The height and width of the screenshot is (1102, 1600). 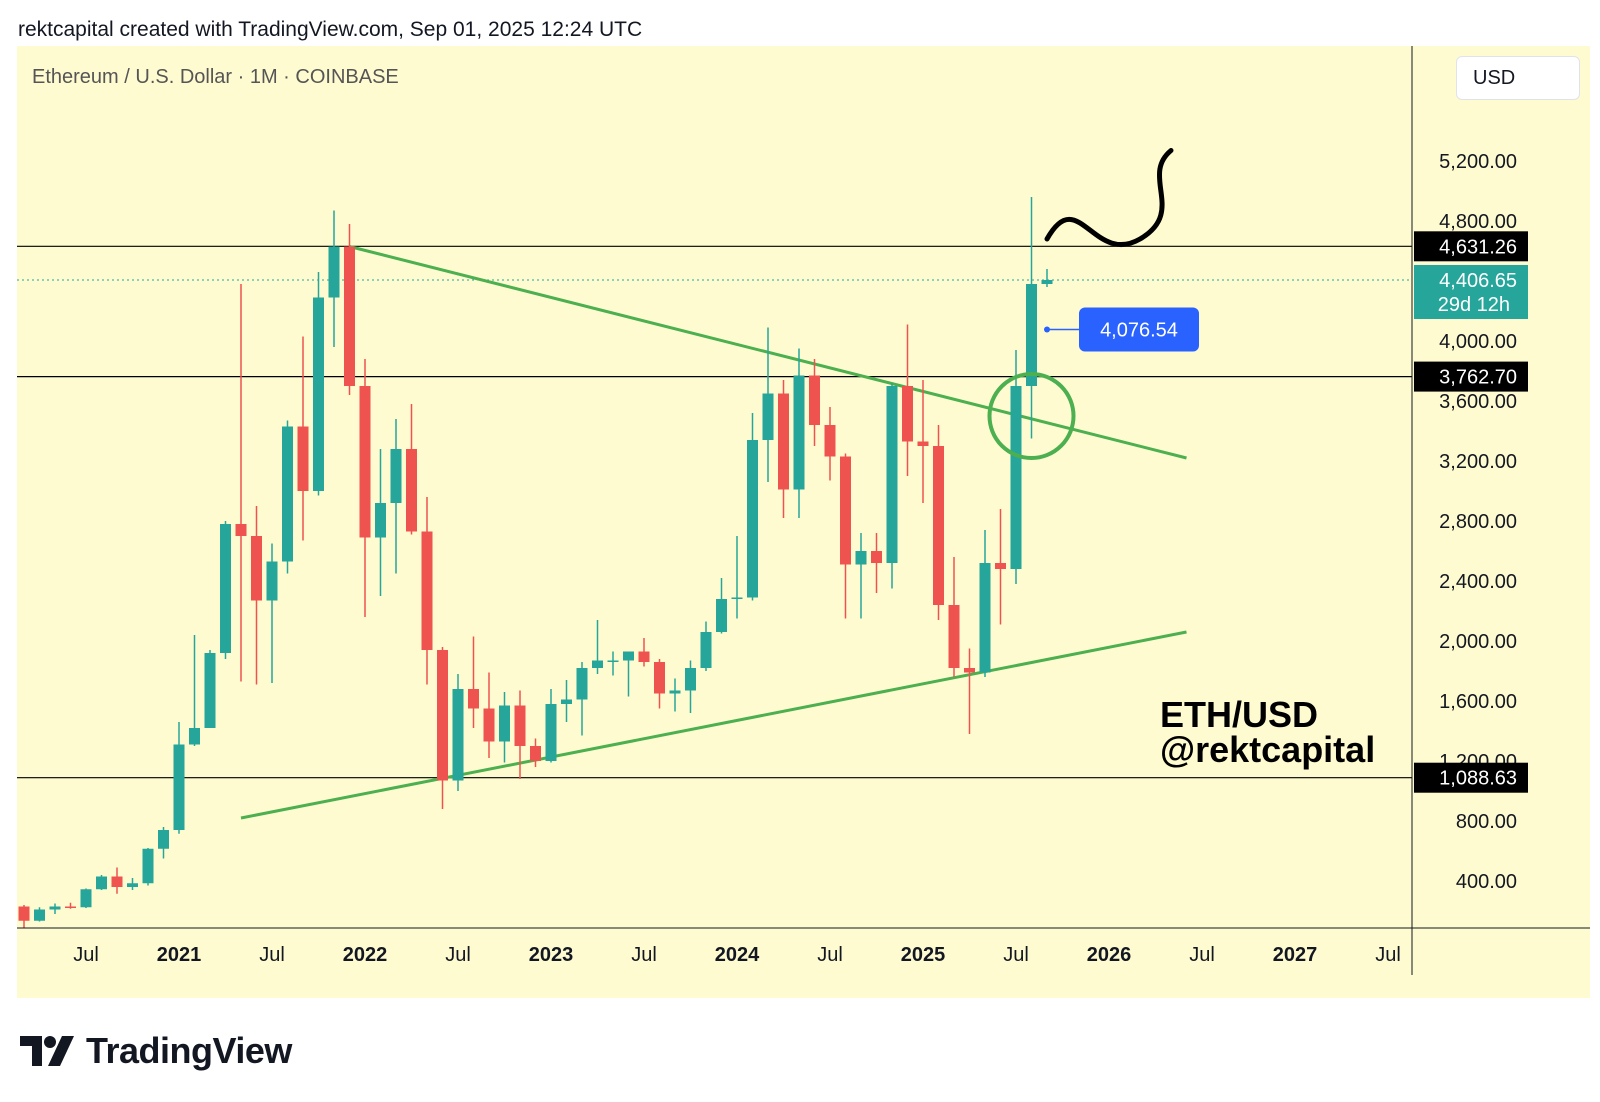 I want to click on price-tick-label: 4,800.00, so click(x=1478, y=222).